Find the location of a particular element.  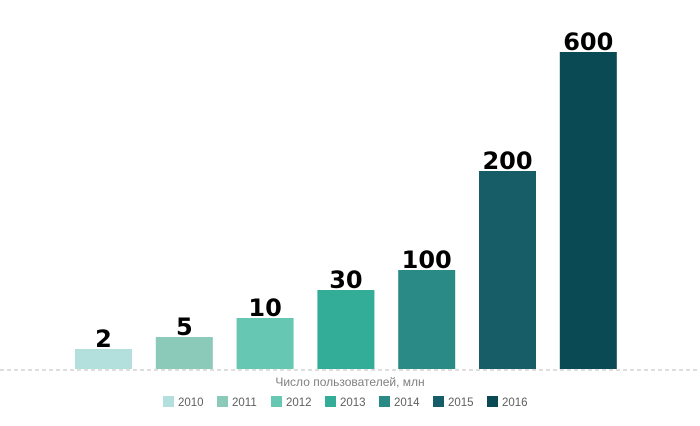

legend-label-2013: 2013 is located at coordinates (353, 403).